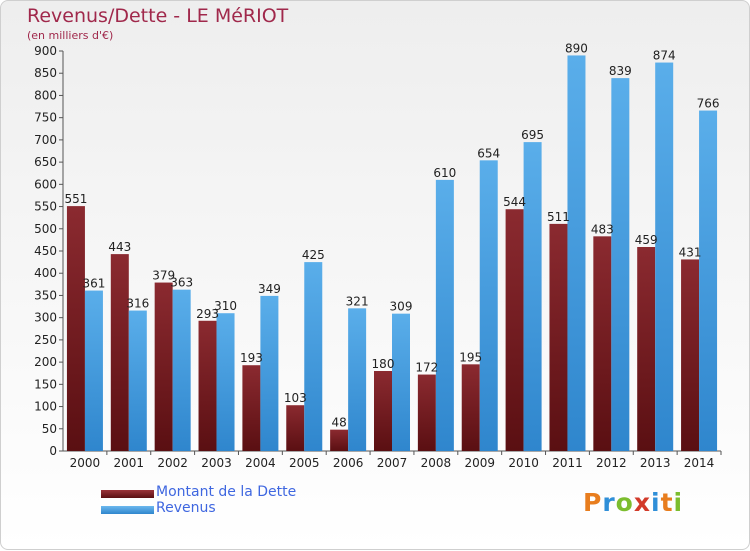 Image resolution: width=750 pixels, height=551 pixels. Describe the element at coordinates (186, 508) in the screenshot. I see `legend-label-revenue: Revenus` at that location.